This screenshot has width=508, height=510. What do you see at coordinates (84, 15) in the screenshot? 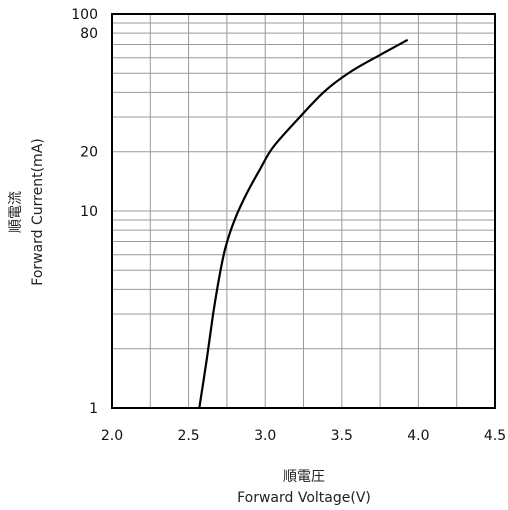
I see `y-tick-label: 100` at bounding box center [84, 15].